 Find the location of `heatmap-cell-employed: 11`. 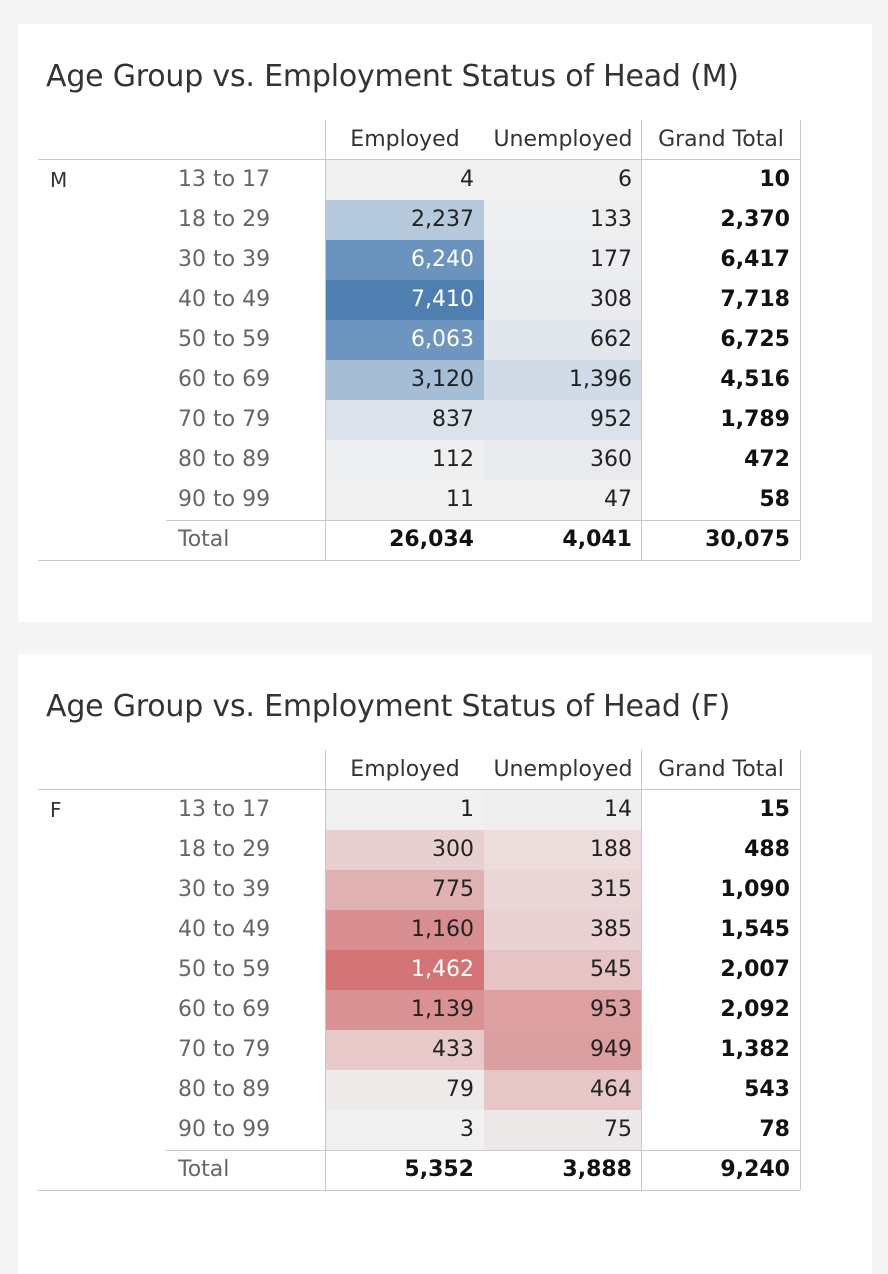

heatmap-cell-employed: 11 is located at coordinates (405, 500).